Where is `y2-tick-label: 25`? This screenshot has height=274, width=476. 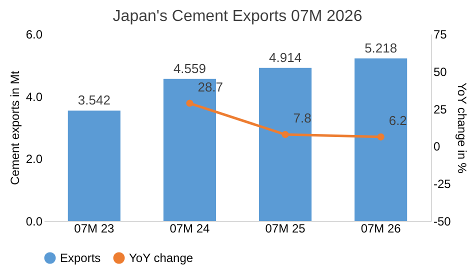 y2-tick-label: 25 is located at coordinates (441, 109).